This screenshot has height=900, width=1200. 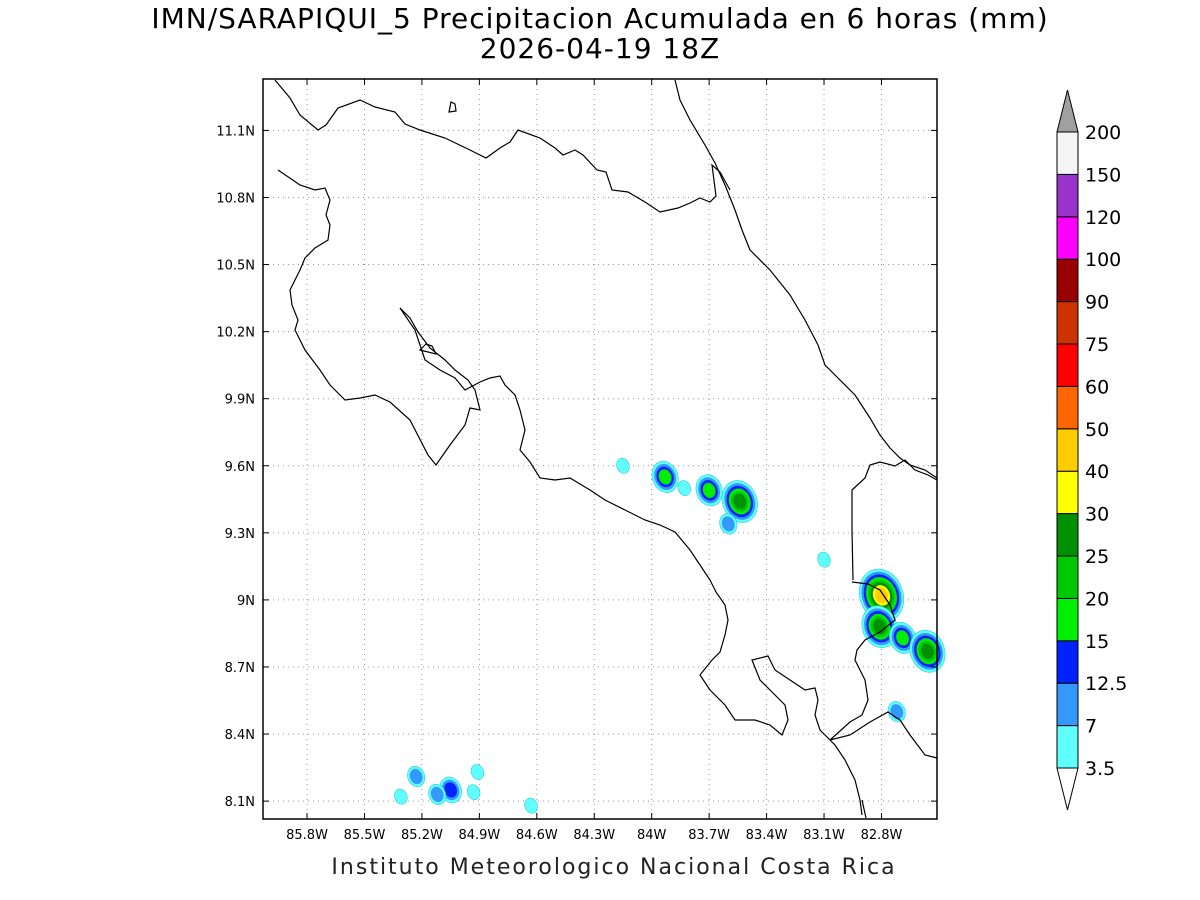 What do you see at coordinates (502, 146) in the screenshot?
I see `nicaragua-border` at bounding box center [502, 146].